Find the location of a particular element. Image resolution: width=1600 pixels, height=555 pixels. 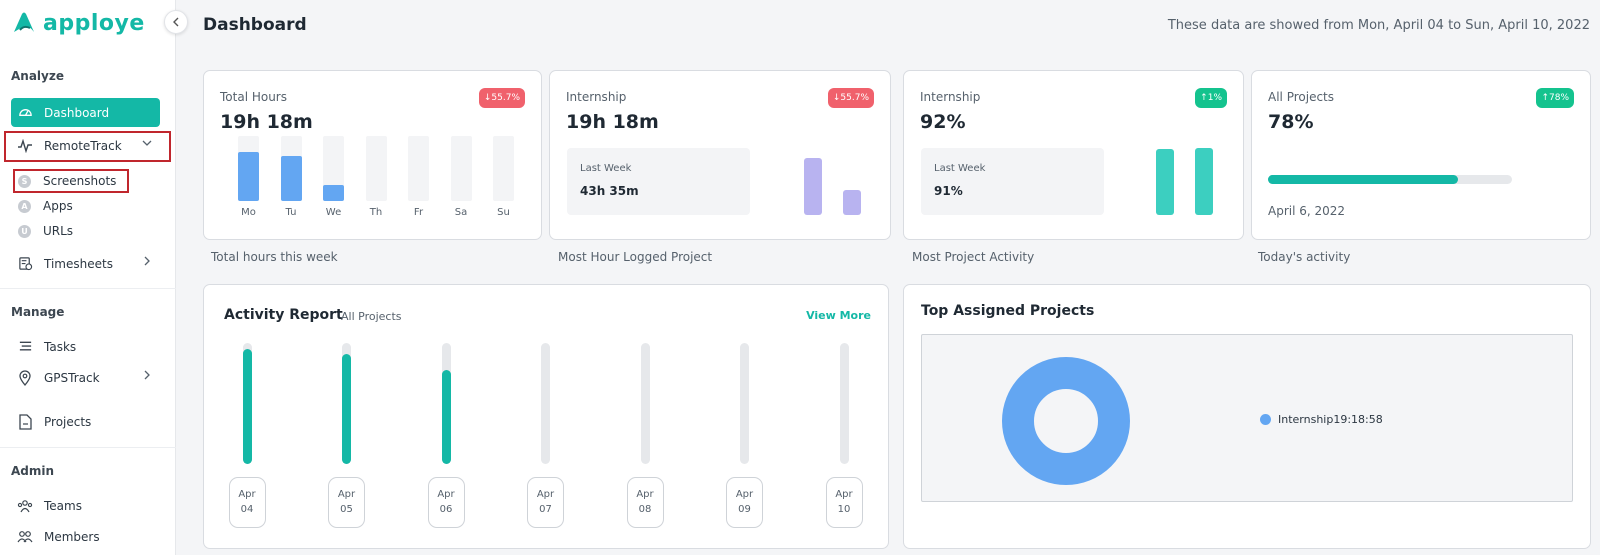

sidebar-item-teams: Teams is located at coordinates (85, 505).